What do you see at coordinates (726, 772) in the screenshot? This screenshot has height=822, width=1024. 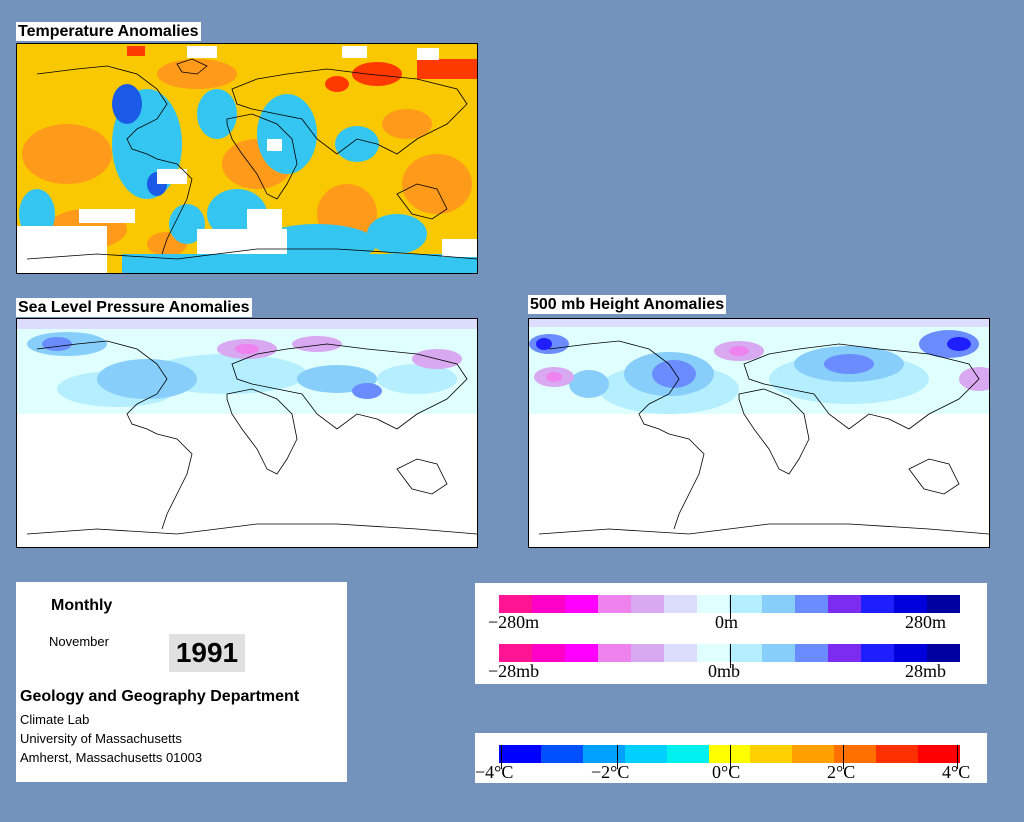 I see `temp-label-zero: 0°C` at bounding box center [726, 772].